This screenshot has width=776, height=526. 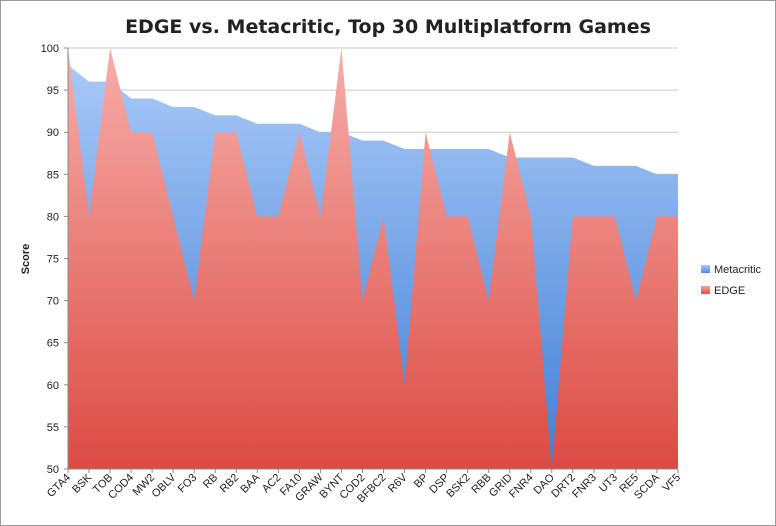 I want to click on x-tick-label: FO3, so click(x=188, y=484).